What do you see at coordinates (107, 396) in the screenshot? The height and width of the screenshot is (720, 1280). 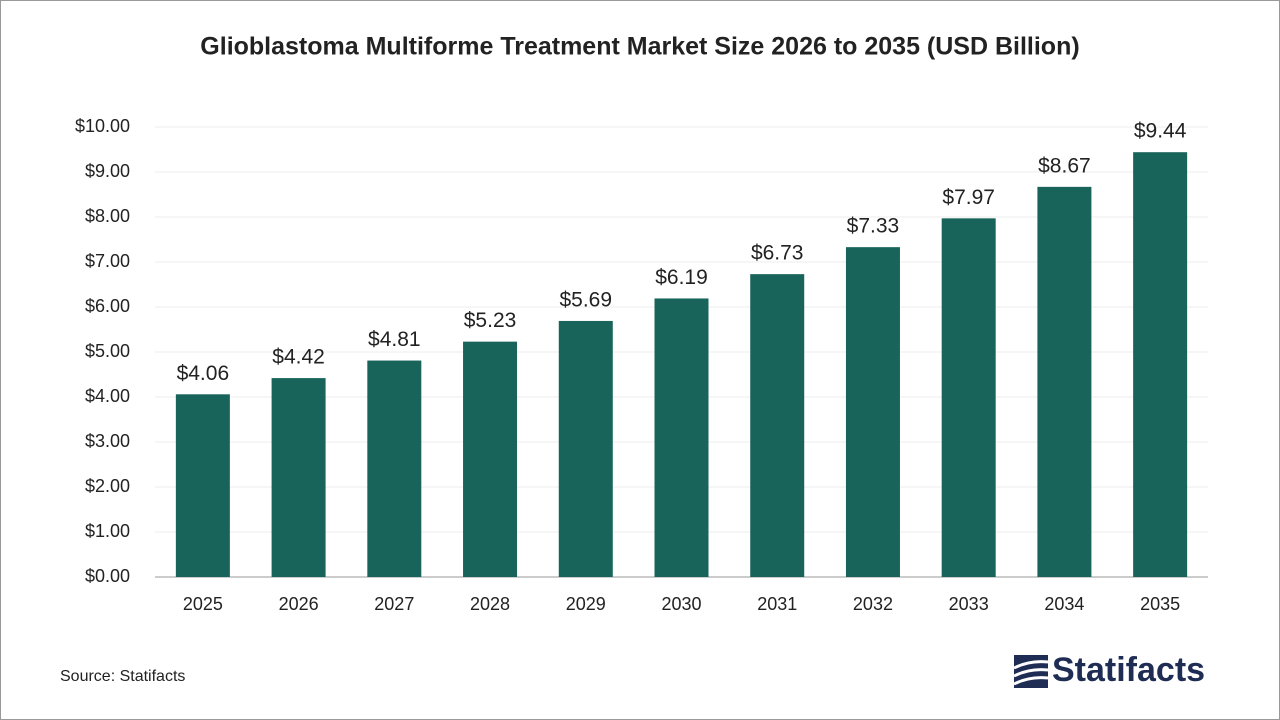 I see `y-tick-label: $4.00` at bounding box center [107, 396].